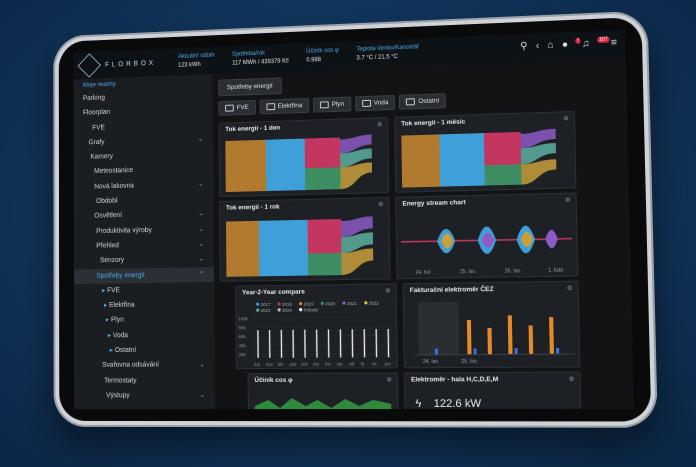  I want to click on logo-mark-icon, so click(89, 65).